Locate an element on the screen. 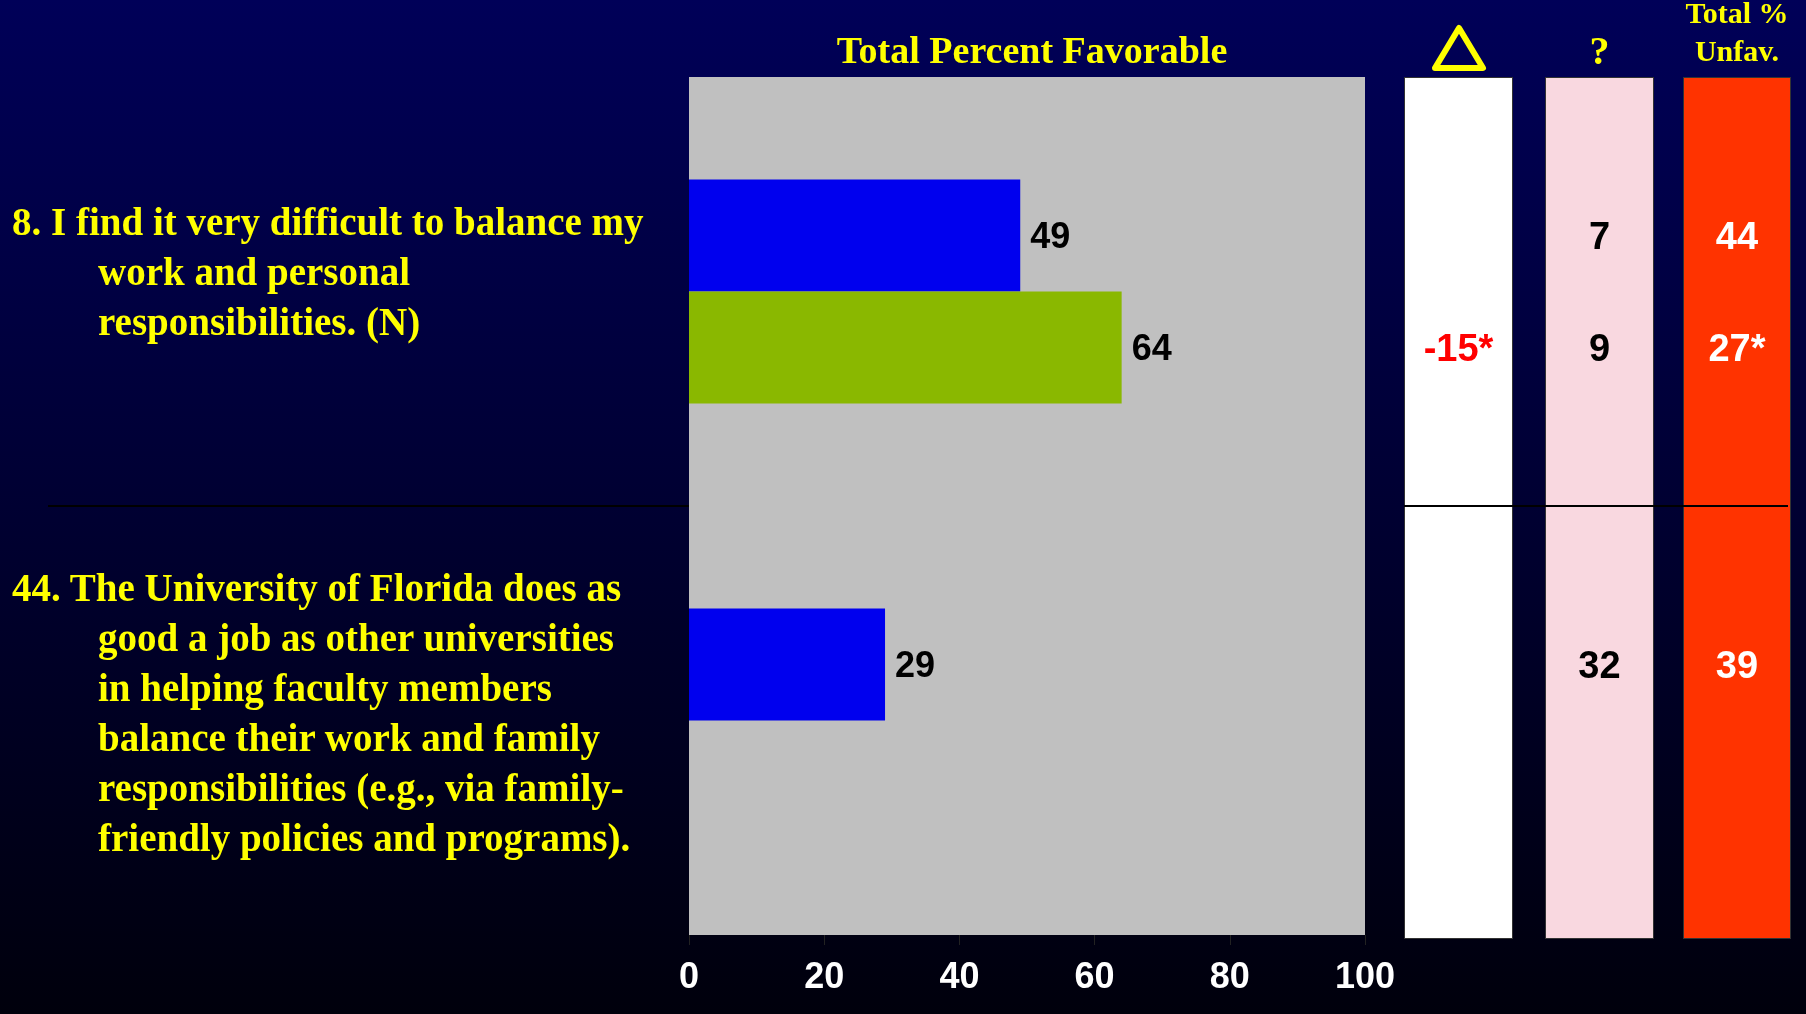  data-label: 32 is located at coordinates (1599, 665).